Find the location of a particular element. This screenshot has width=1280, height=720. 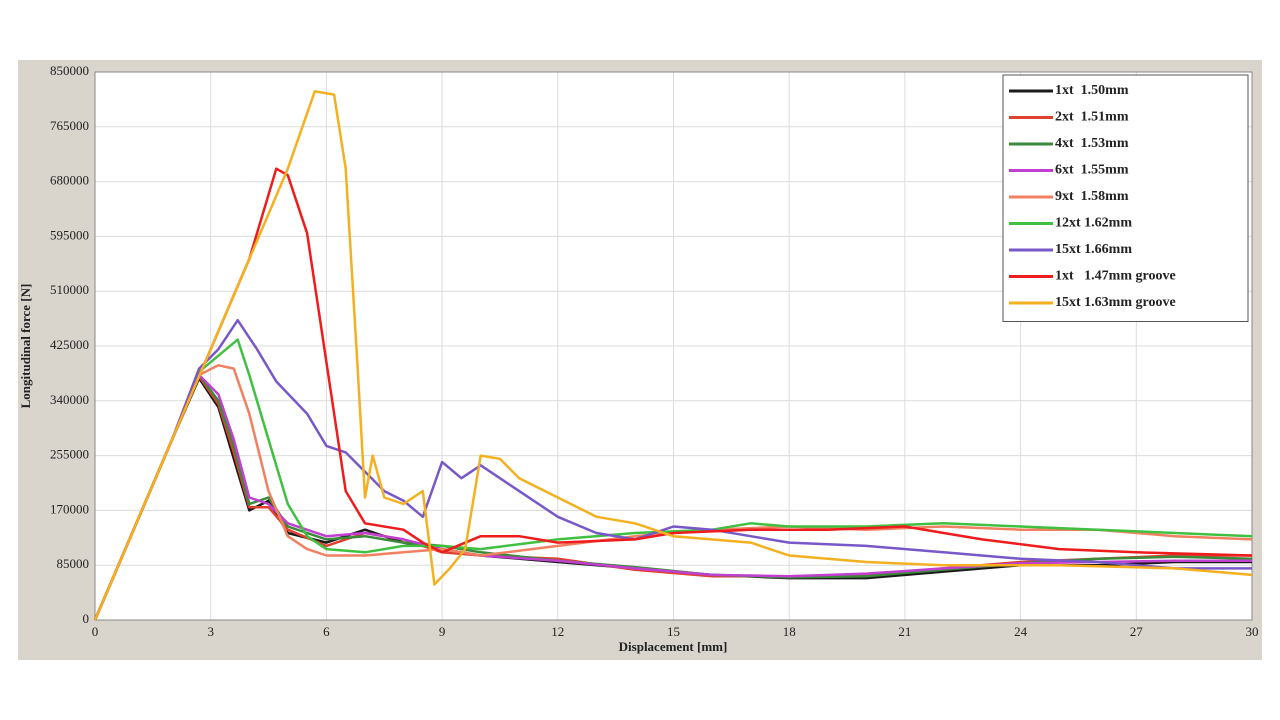

y-tick-label: 510000 is located at coordinates (69, 289).